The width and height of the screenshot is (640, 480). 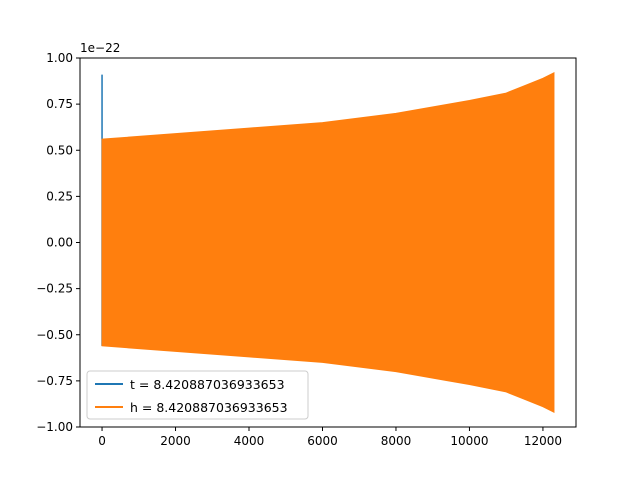 What do you see at coordinates (543, 441) in the screenshot?
I see `x-tick-label: 12000` at bounding box center [543, 441].